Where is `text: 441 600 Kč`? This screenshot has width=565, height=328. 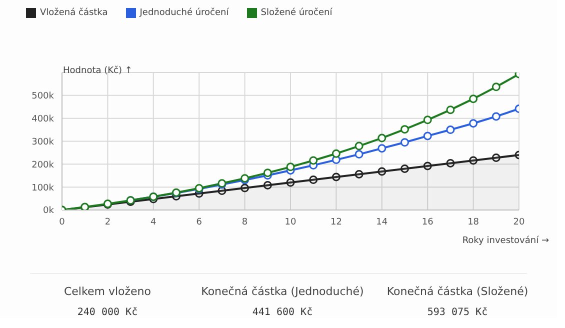
text: 441 600 Kč is located at coordinates (282, 312).